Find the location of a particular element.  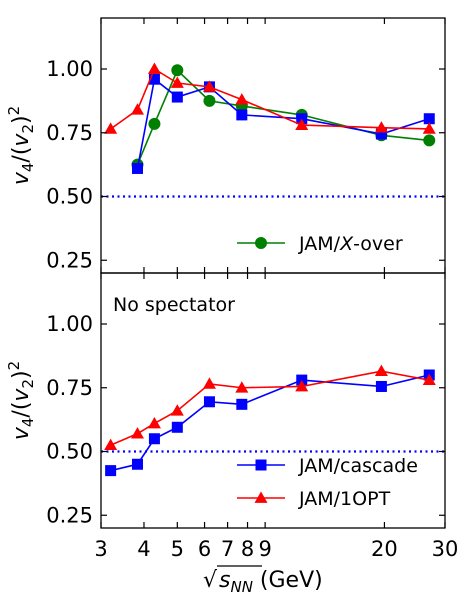

series-jam-cascade is located at coordinates (283, 123).